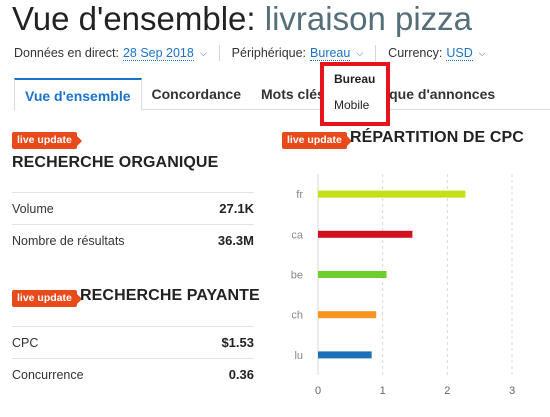 The width and height of the screenshot is (550, 417). I want to click on device-select: Bureau, so click(330, 53).